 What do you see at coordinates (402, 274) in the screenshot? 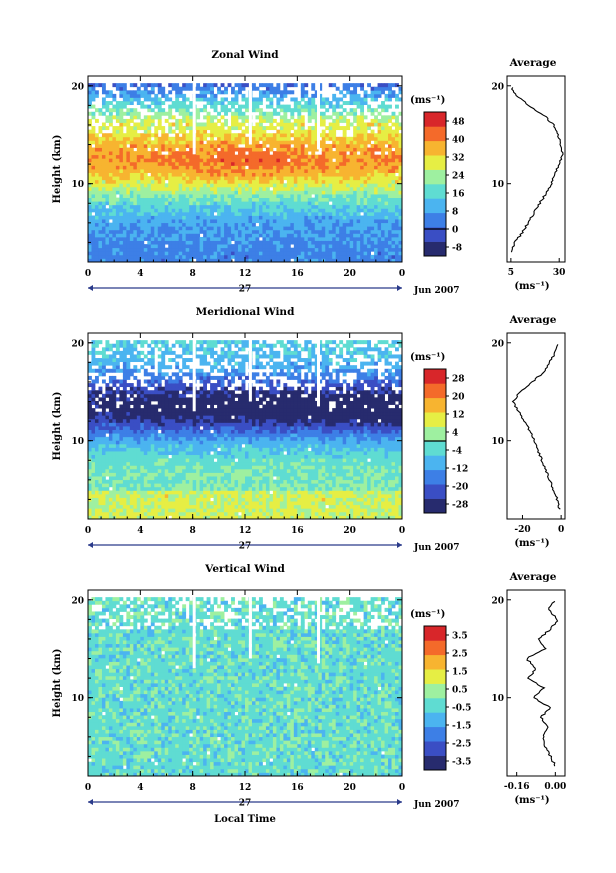
I see `x-tick-label: 0` at bounding box center [402, 274].